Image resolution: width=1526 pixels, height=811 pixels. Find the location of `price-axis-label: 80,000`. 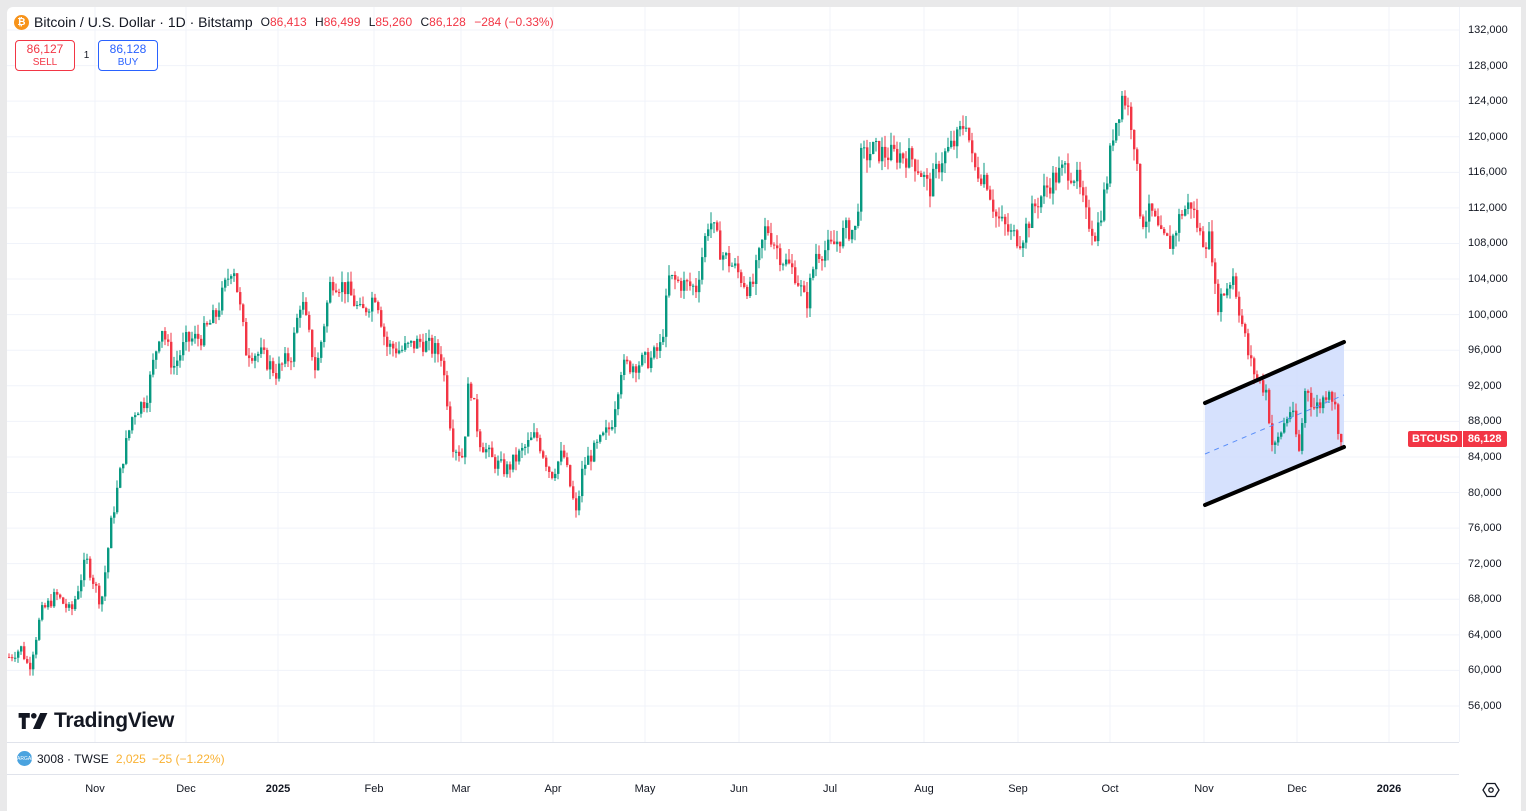

price-axis-label: 80,000 is located at coordinates (1485, 492).